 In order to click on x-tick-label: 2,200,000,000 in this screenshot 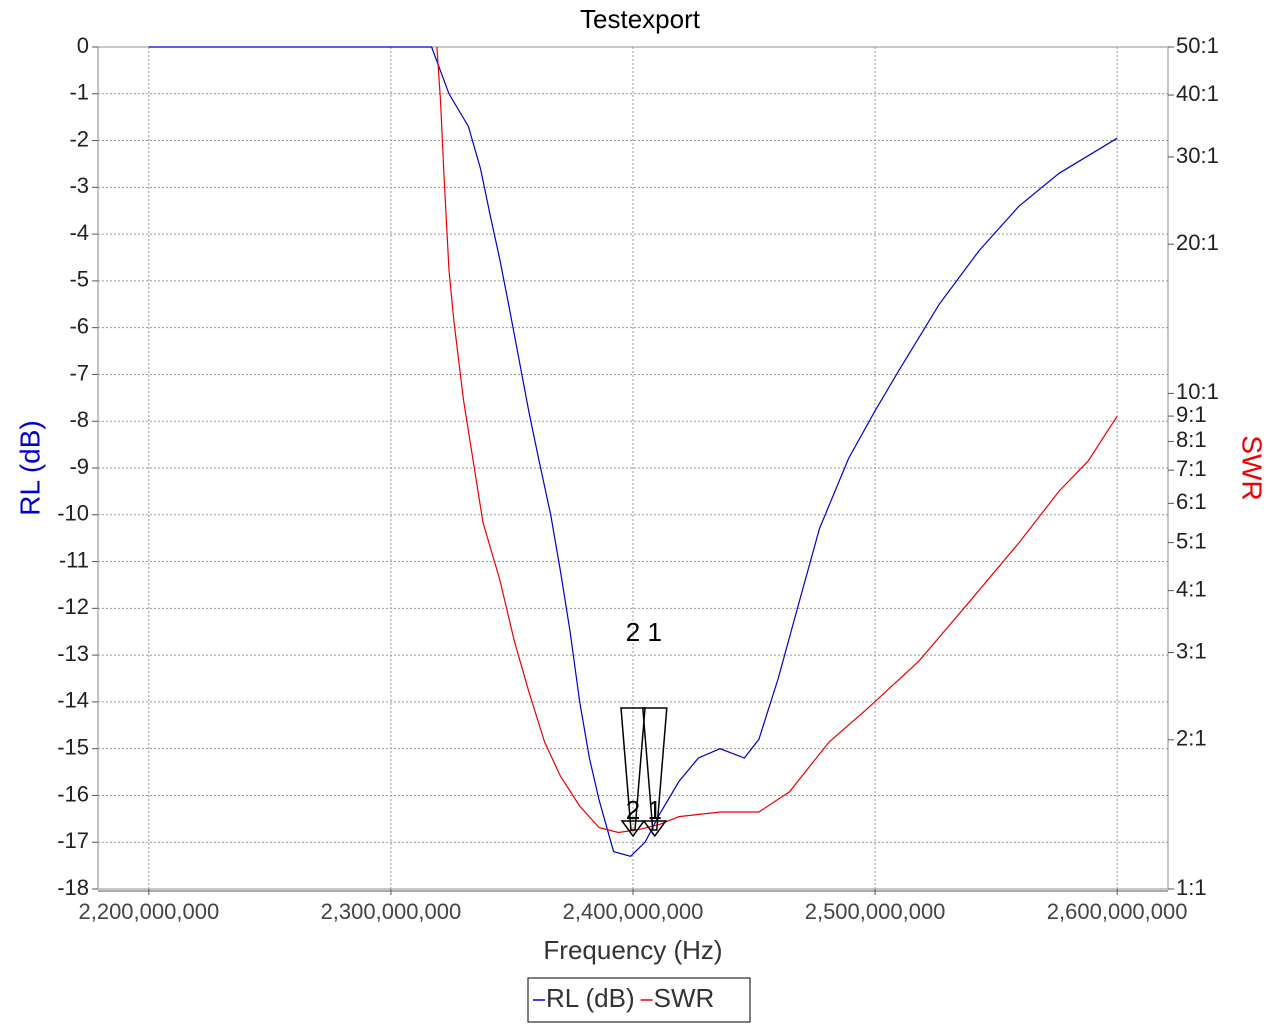, I will do `click(148, 911)`.